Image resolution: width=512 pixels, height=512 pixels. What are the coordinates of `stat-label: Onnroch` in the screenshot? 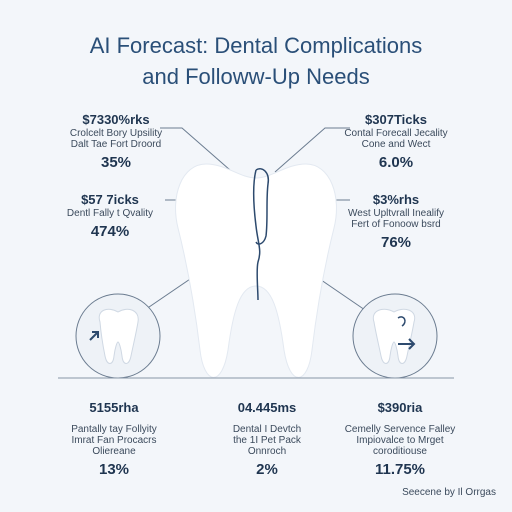 It's located at (267, 451).